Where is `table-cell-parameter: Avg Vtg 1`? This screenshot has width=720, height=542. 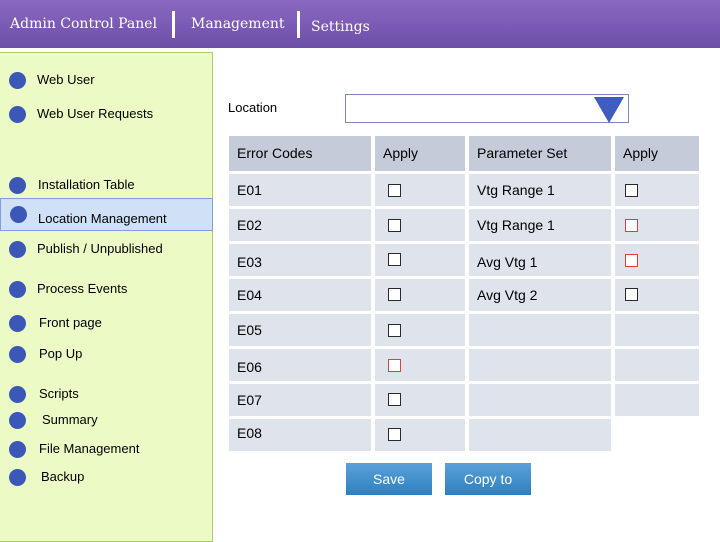 table-cell-parameter: Avg Vtg 1 is located at coordinates (540, 260).